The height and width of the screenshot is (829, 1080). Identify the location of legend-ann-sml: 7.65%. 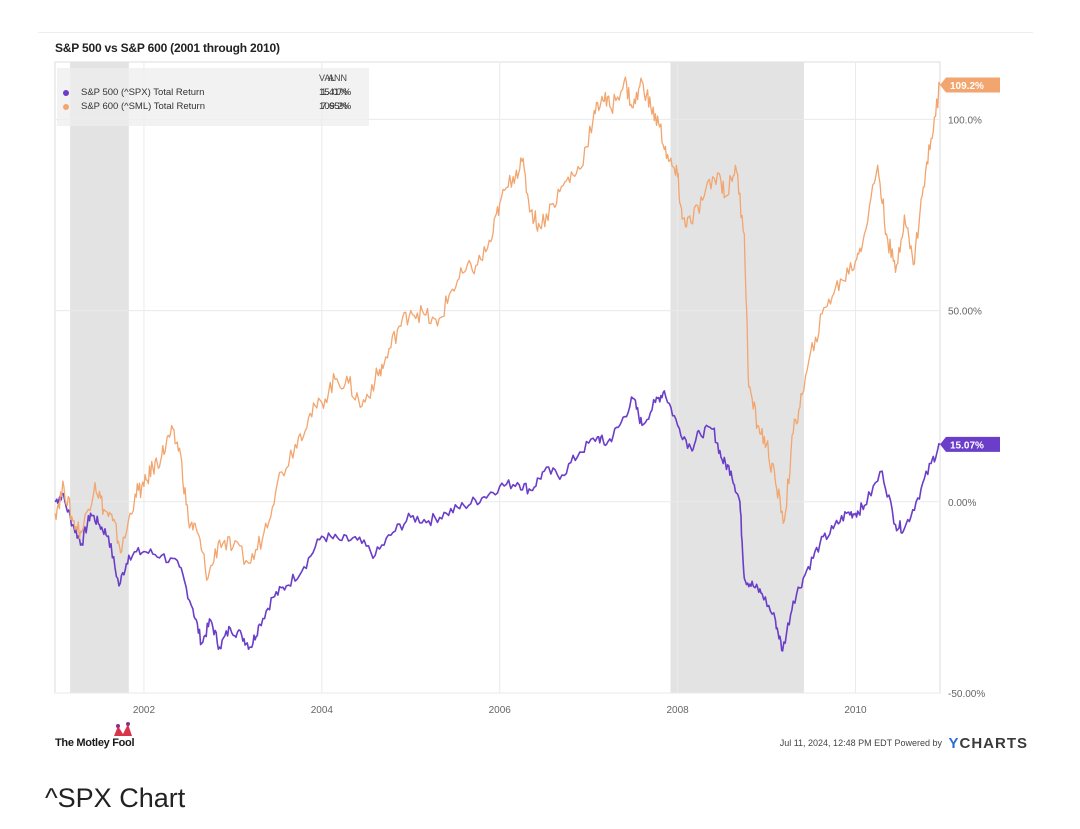
(334, 106).